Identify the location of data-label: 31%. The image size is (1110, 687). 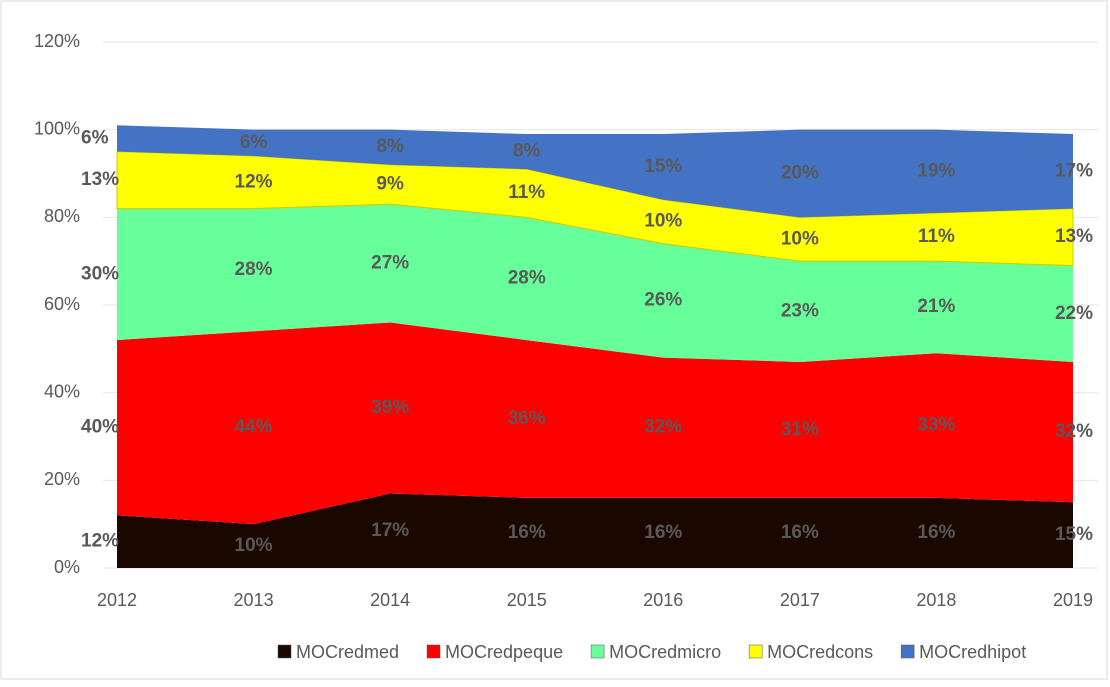
(800, 429).